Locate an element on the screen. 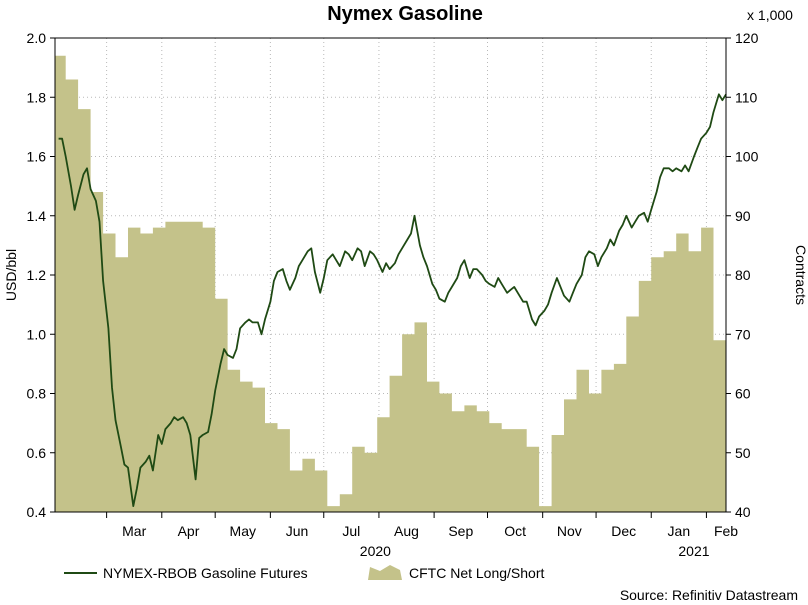 Image resolution: width=808 pixels, height=605 pixels. left-tick-label: 0.4 is located at coordinates (37, 512).